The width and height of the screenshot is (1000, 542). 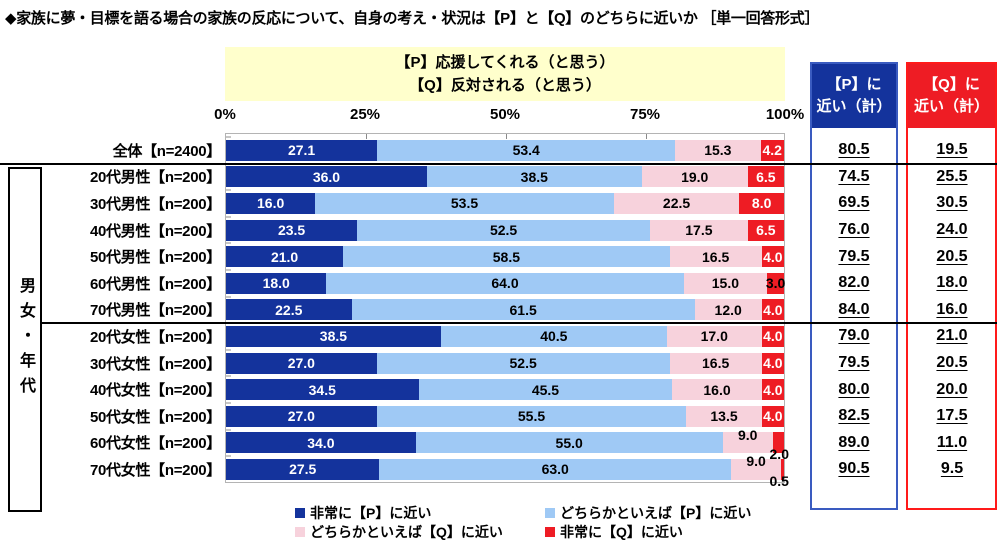 I want to click on bar-value-label: 27.0, so click(x=301, y=363).